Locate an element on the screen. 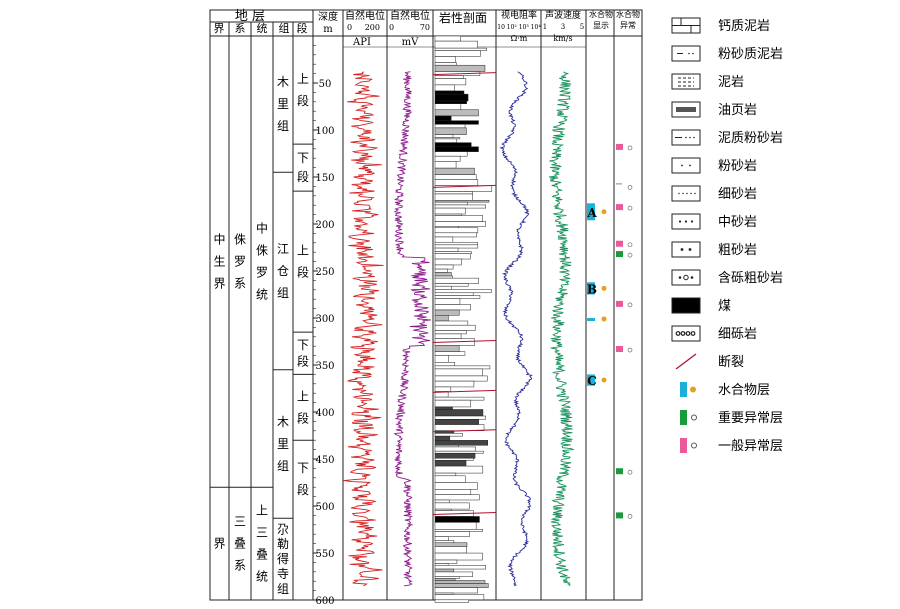  hydrate-layer-label: C is located at coordinates (592, 381).